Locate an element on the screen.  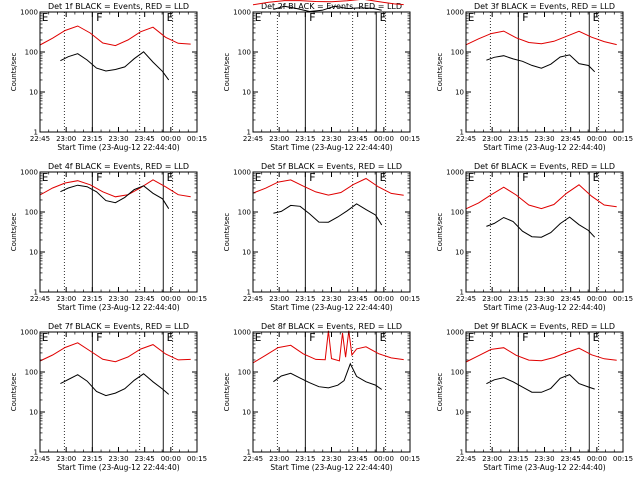
chart-title: Det 9f BLACK = Events, RED = LLD is located at coordinates (544, 326).